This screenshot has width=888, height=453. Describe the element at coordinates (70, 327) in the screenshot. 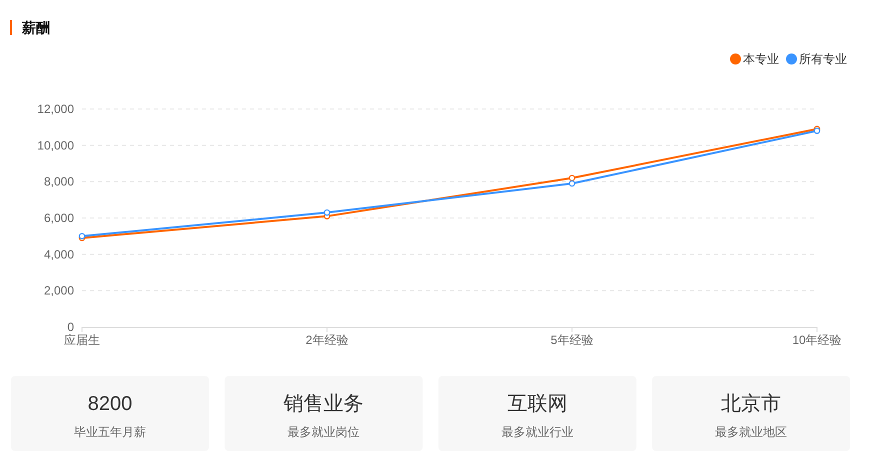

I see `y-tick-label: 0` at that location.